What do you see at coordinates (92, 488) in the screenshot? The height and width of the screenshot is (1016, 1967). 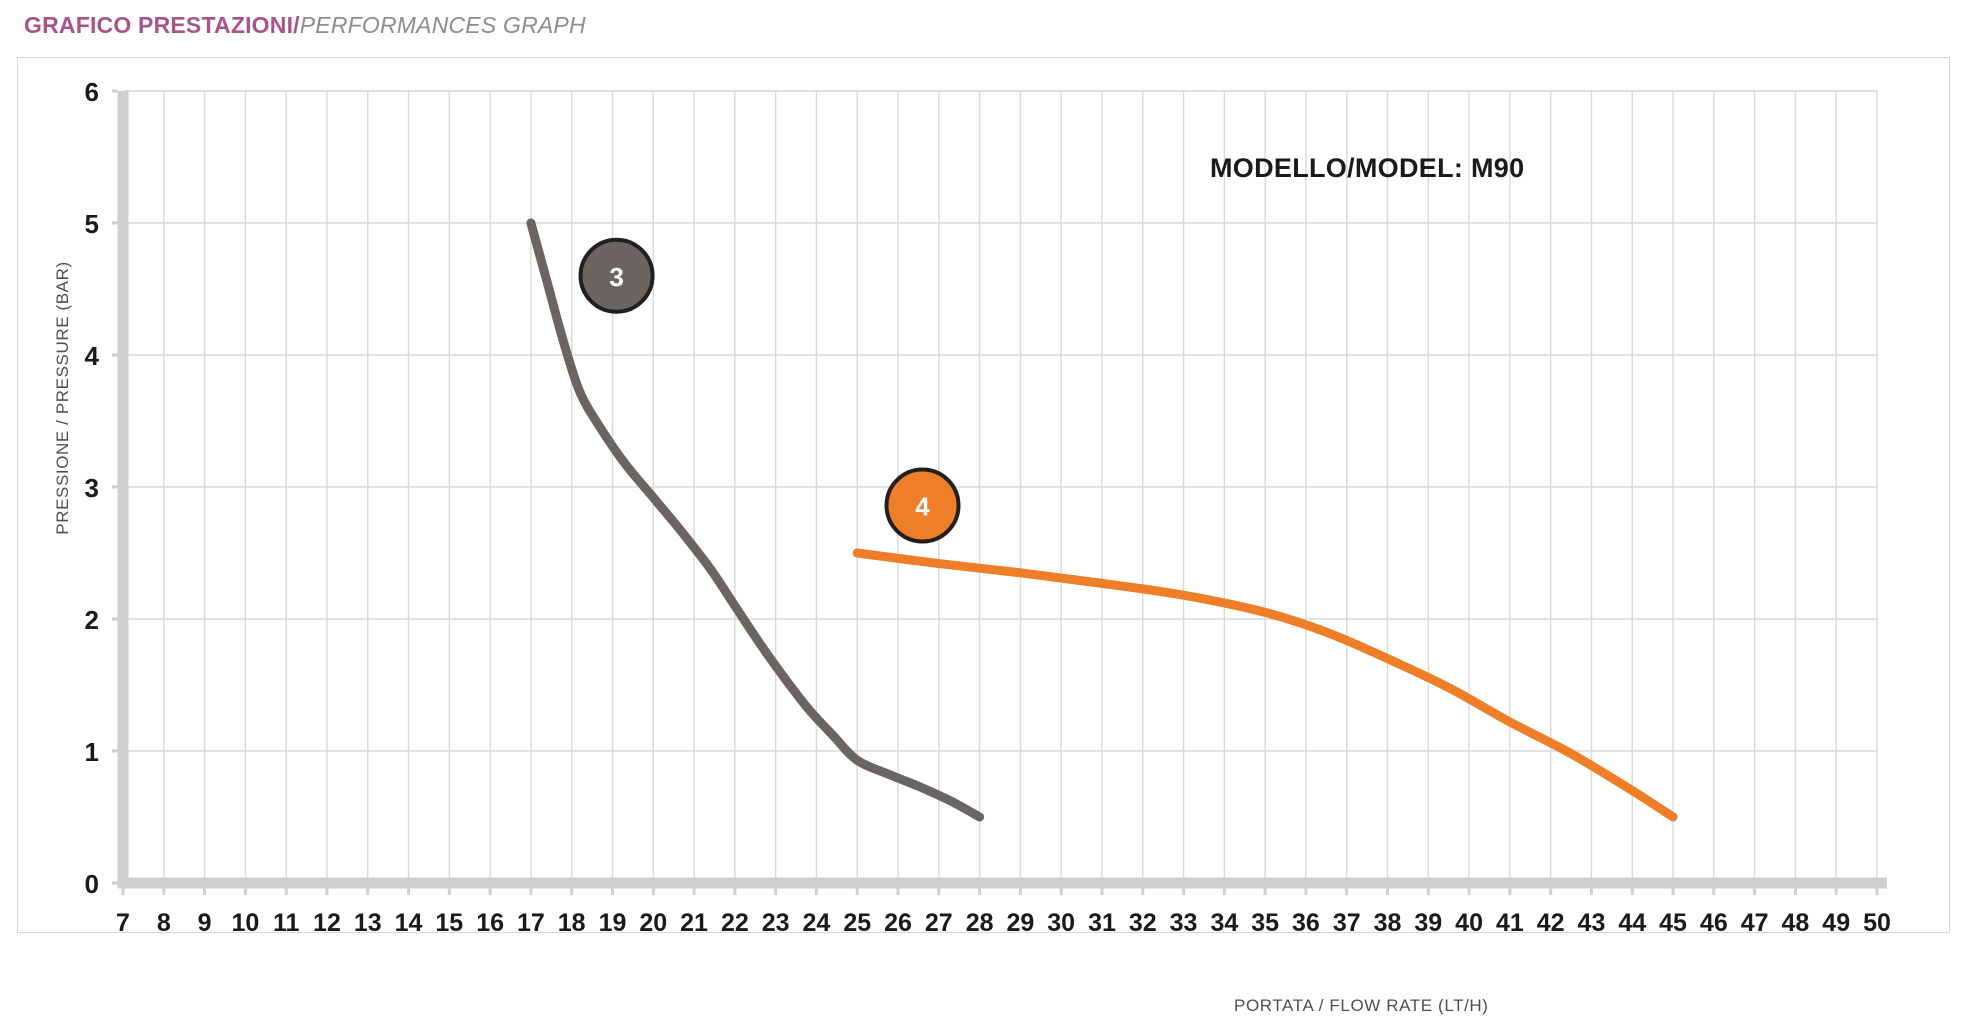 I see `y-tick-label: 3` at bounding box center [92, 488].